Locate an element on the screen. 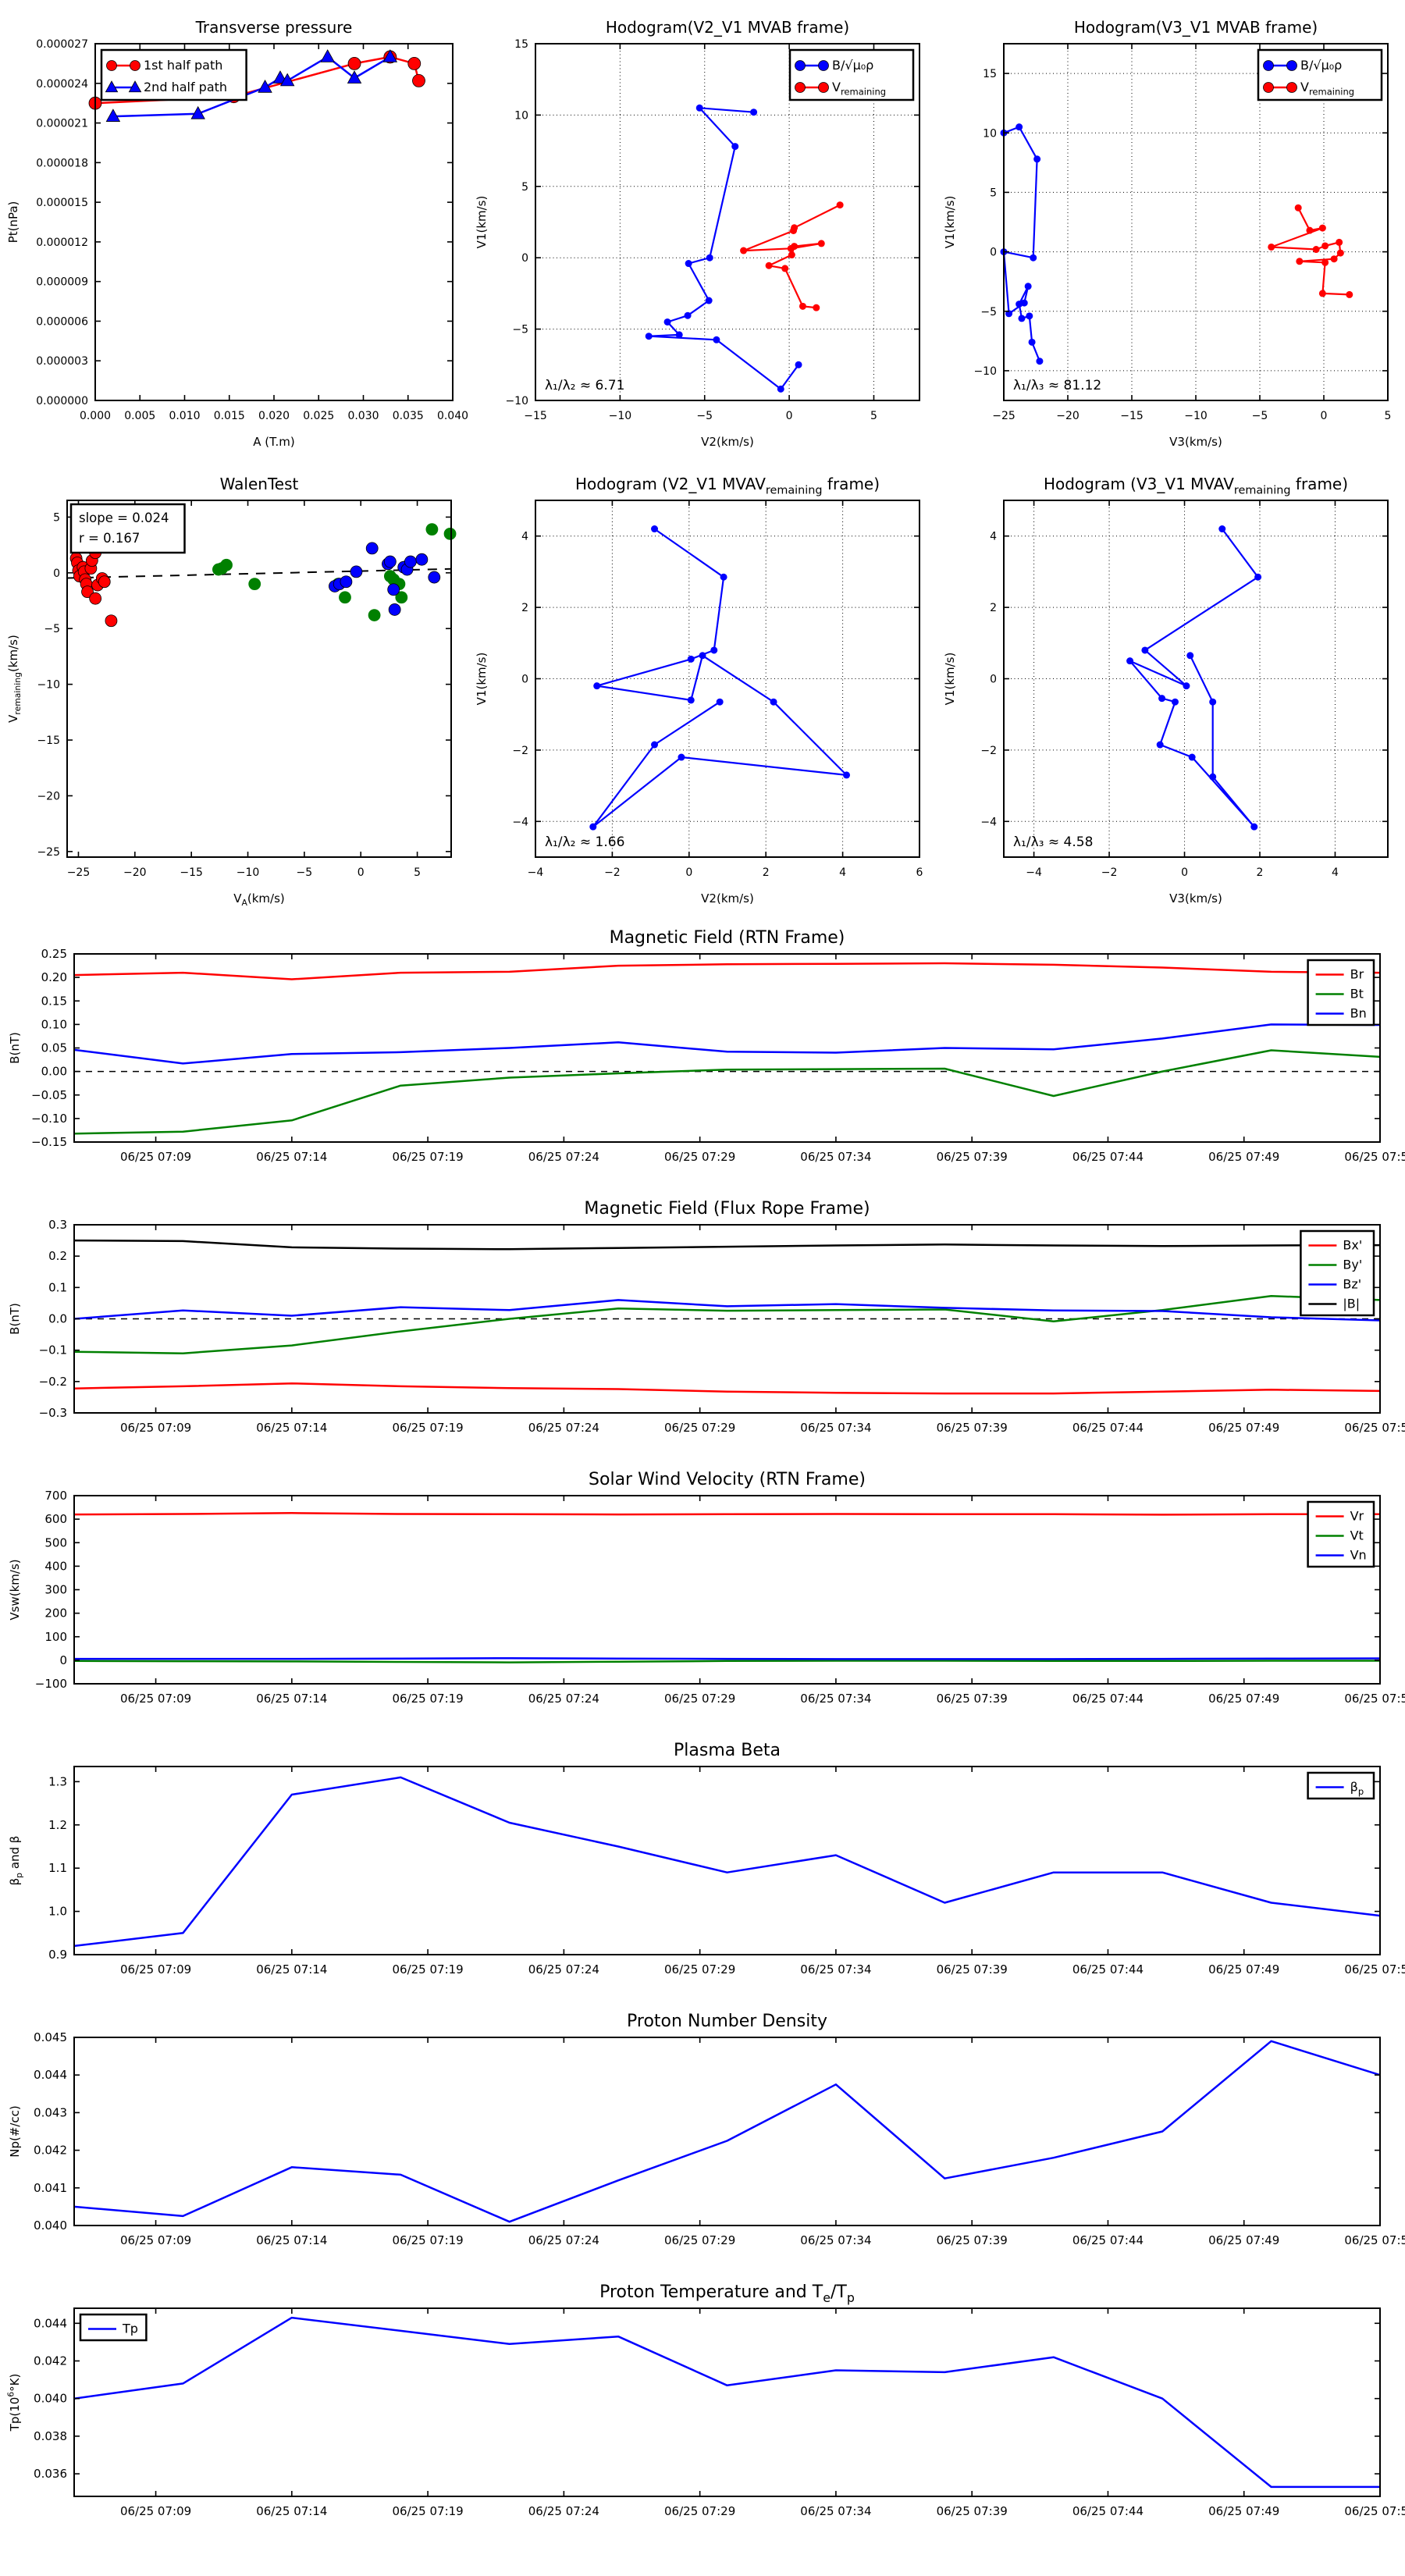 This screenshot has height=2576, width=1405. svg-text: 0.000 is located at coordinates (95, 416).